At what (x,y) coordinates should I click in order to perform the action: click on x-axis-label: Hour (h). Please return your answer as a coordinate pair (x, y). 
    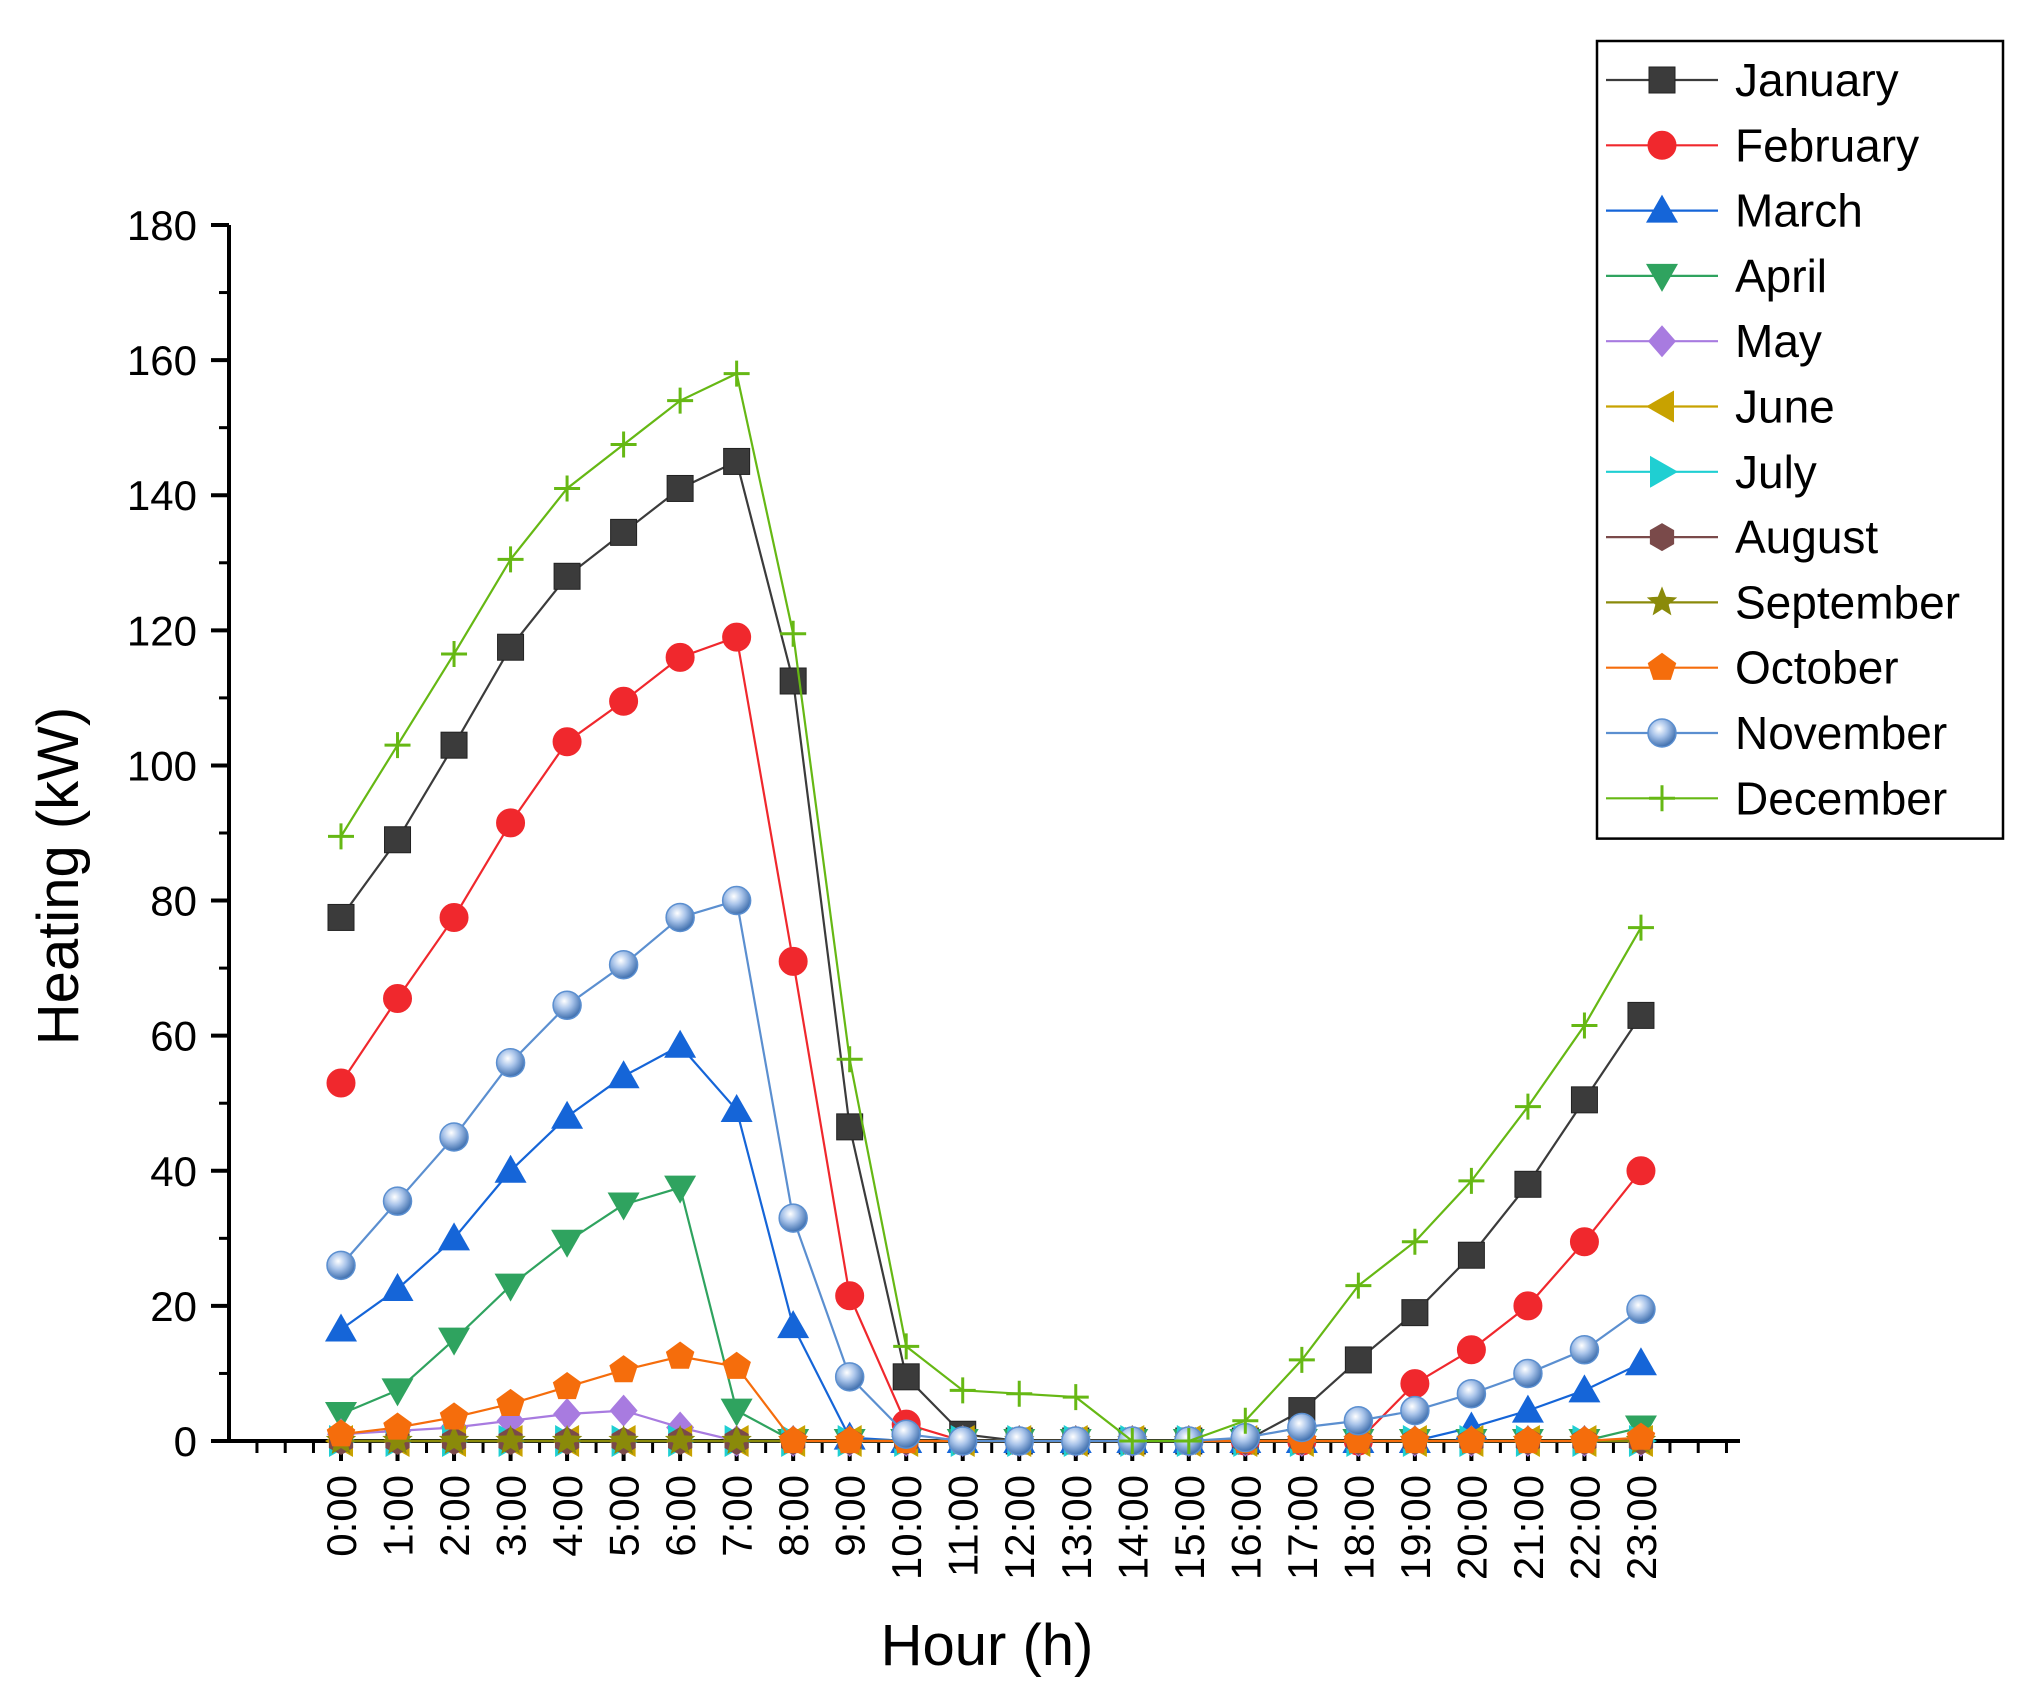
    Looking at the image, I should click on (987, 1645).